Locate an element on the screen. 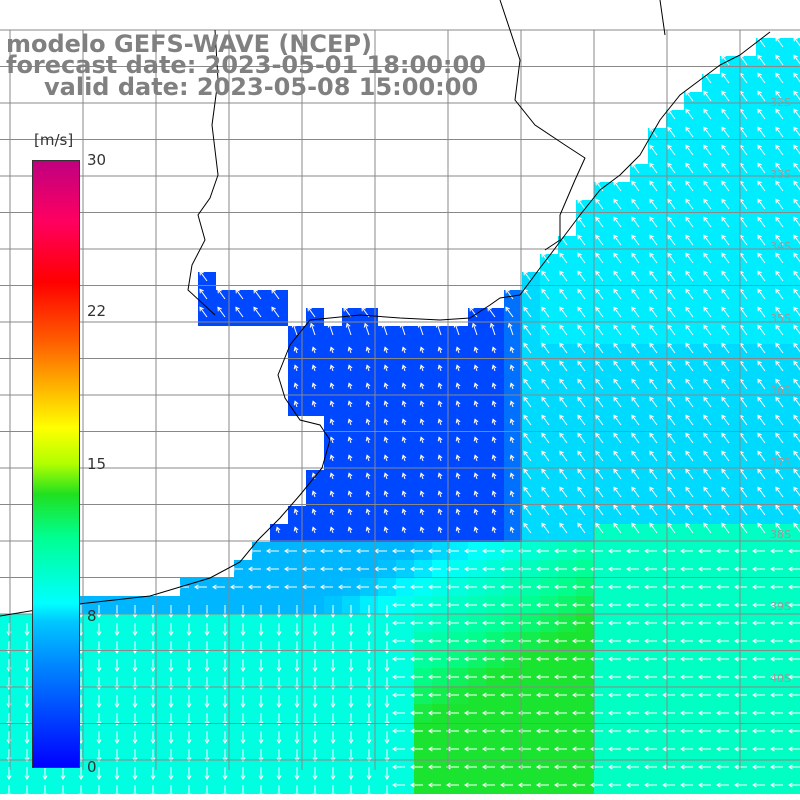 The width and height of the screenshot is (800, 800). colorbar-tick: 22 is located at coordinates (97, 311).